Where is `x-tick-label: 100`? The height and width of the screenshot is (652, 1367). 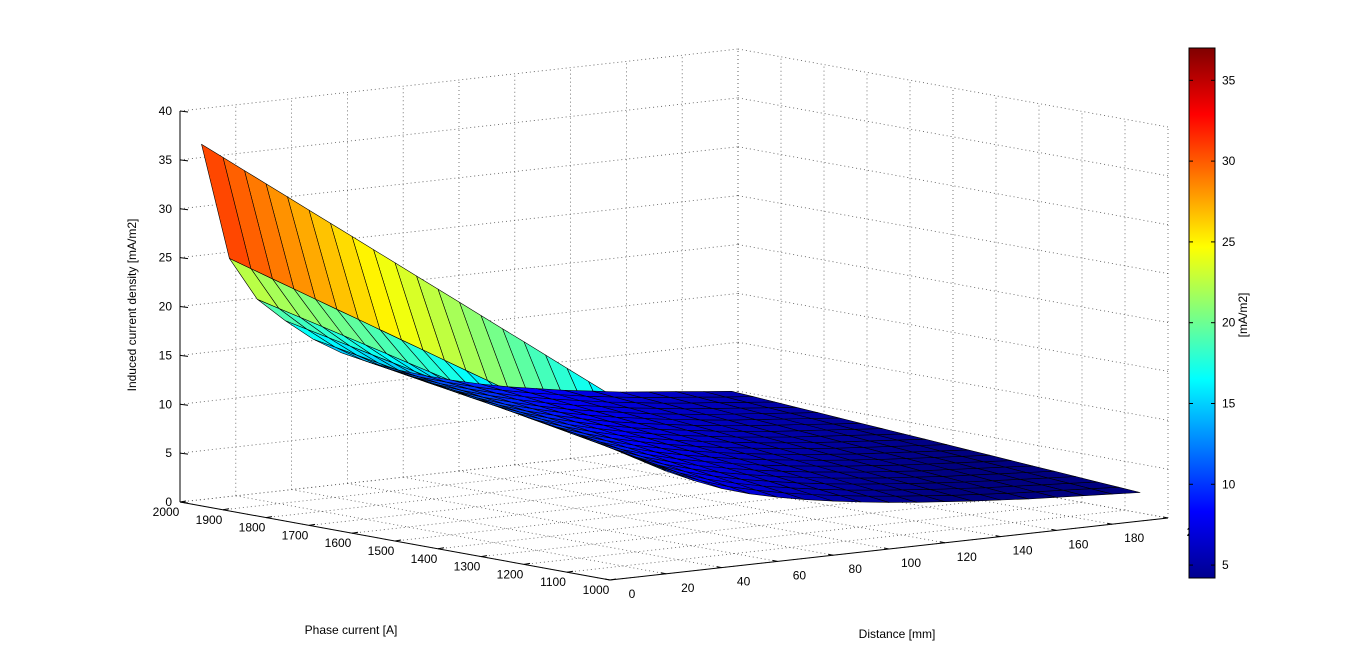 x-tick-label: 100 is located at coordinates (911, 563).